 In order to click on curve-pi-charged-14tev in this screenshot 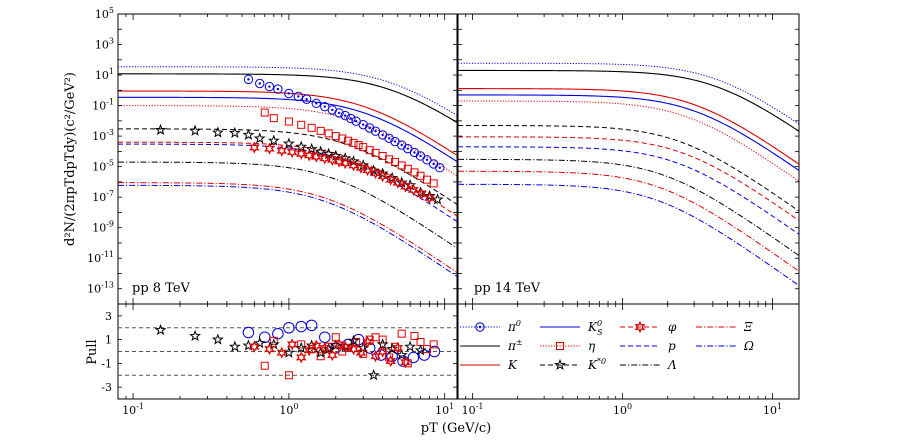, I will do `click(628, 100)`.